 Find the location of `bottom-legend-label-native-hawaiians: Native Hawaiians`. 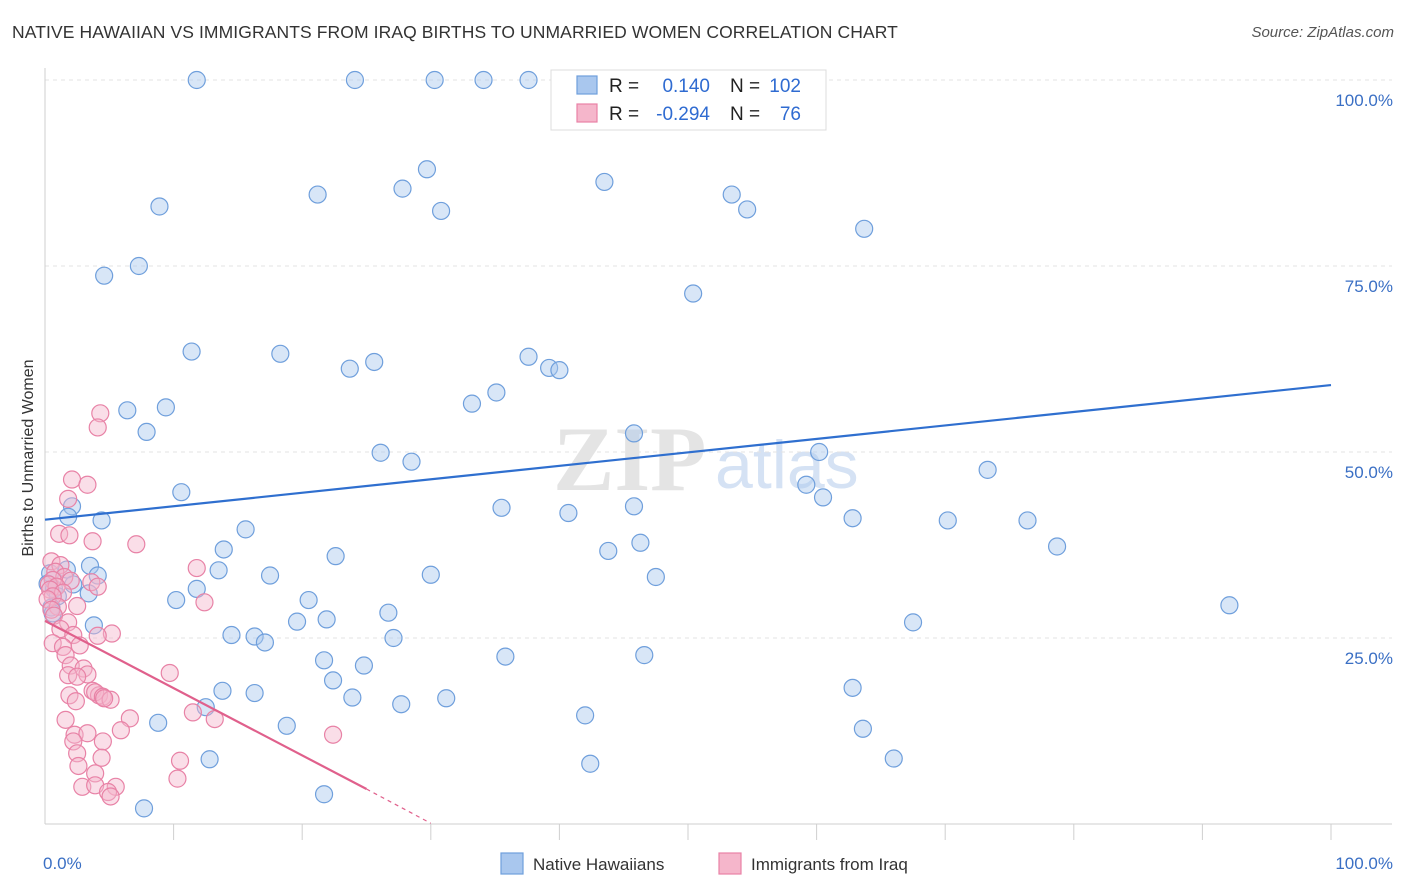

bottom-legend-label-native-hawaiians: Native Hawaiians is located at coordinates (598, 864).